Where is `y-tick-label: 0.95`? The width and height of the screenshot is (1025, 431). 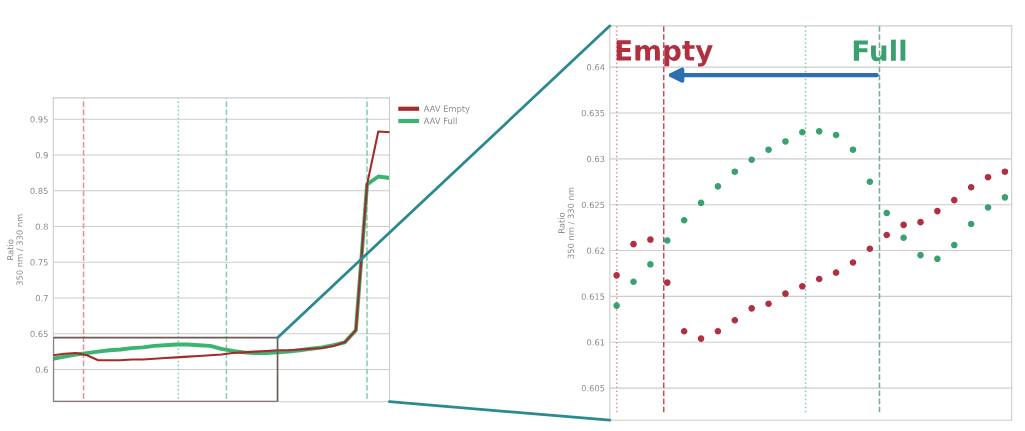 y-tick-label: 0.95 is located at coordinates (39, 119).